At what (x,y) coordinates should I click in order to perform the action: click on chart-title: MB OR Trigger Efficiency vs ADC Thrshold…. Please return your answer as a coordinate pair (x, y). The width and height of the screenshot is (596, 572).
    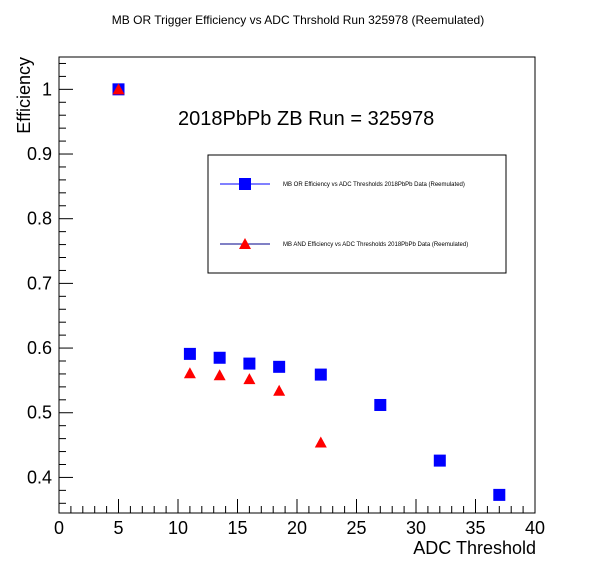
    Looking at the image, I should click on (298, 20).